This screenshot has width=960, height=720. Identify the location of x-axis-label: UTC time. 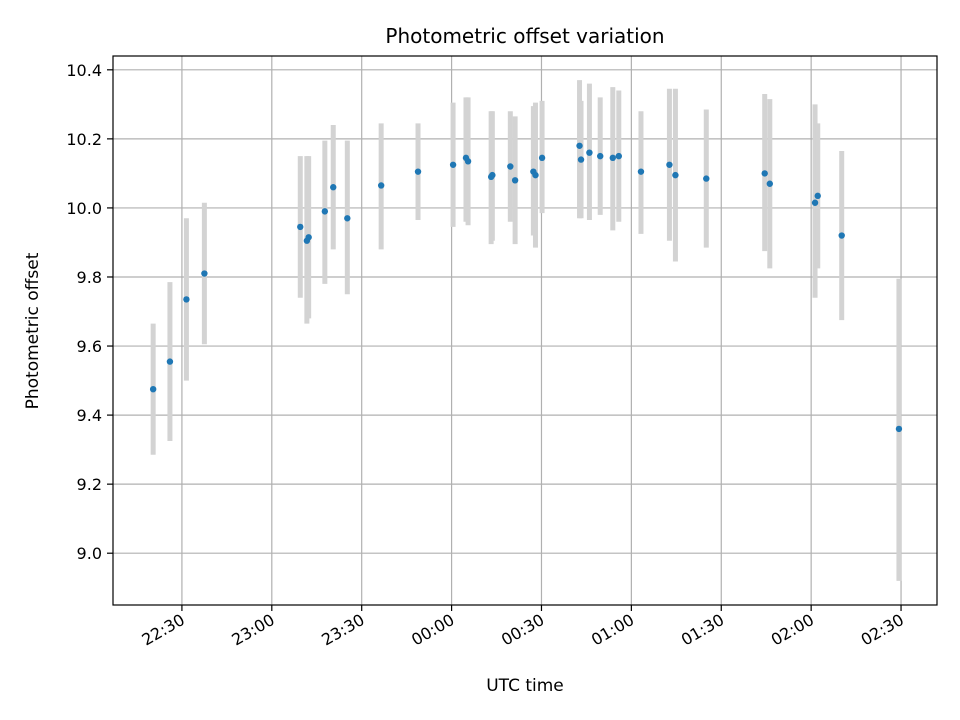
(525, 686).